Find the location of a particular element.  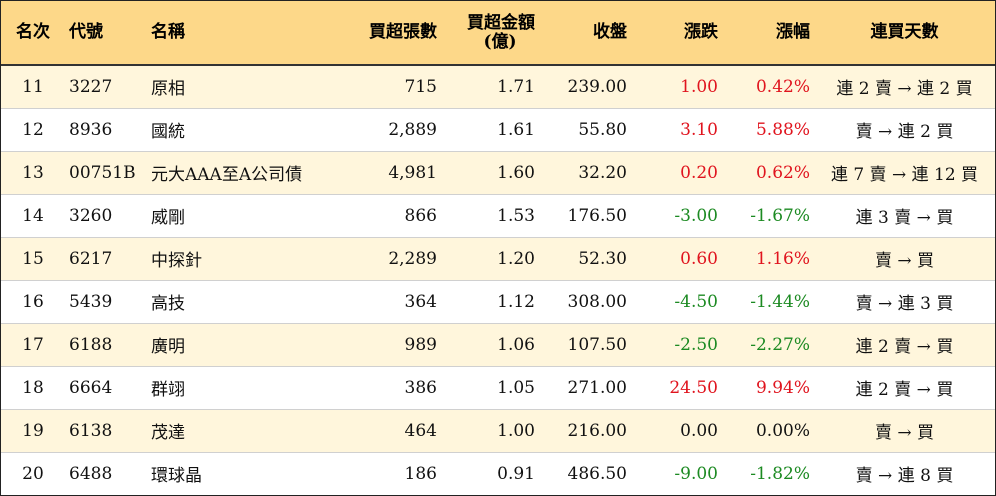

cell-net-lots: 386 is located at coordinates (396, 388).